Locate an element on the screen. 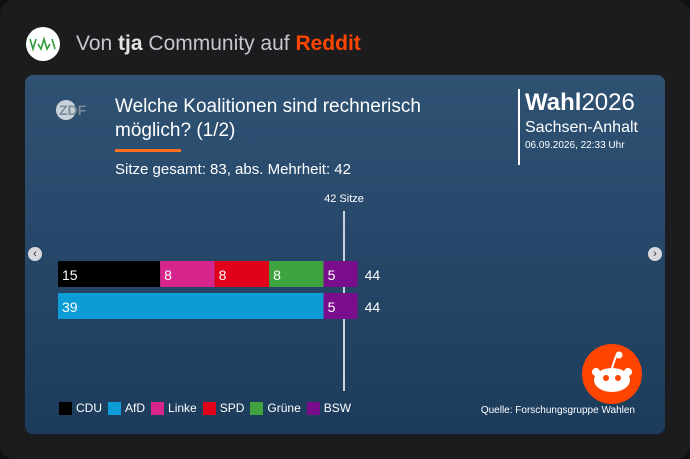 This screenshot has height=459, width=690. legend-item: AfD is located at coordinates (126, 408).